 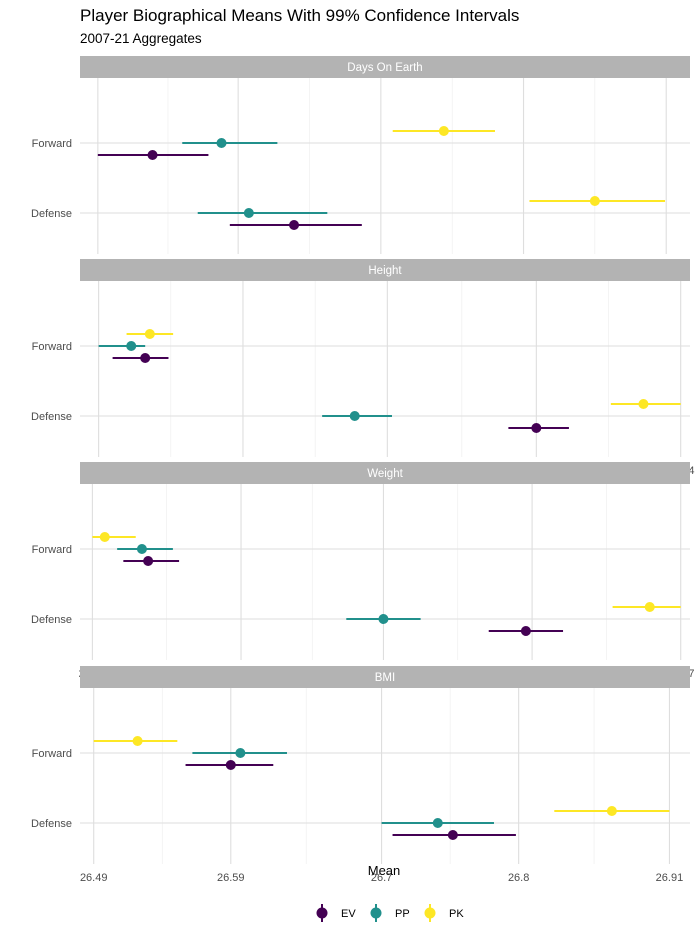 What do you see at coordinates (518, 878) in the screenshot?
I see `x-tick-label: 26.8` at bounding box center [518, 878].